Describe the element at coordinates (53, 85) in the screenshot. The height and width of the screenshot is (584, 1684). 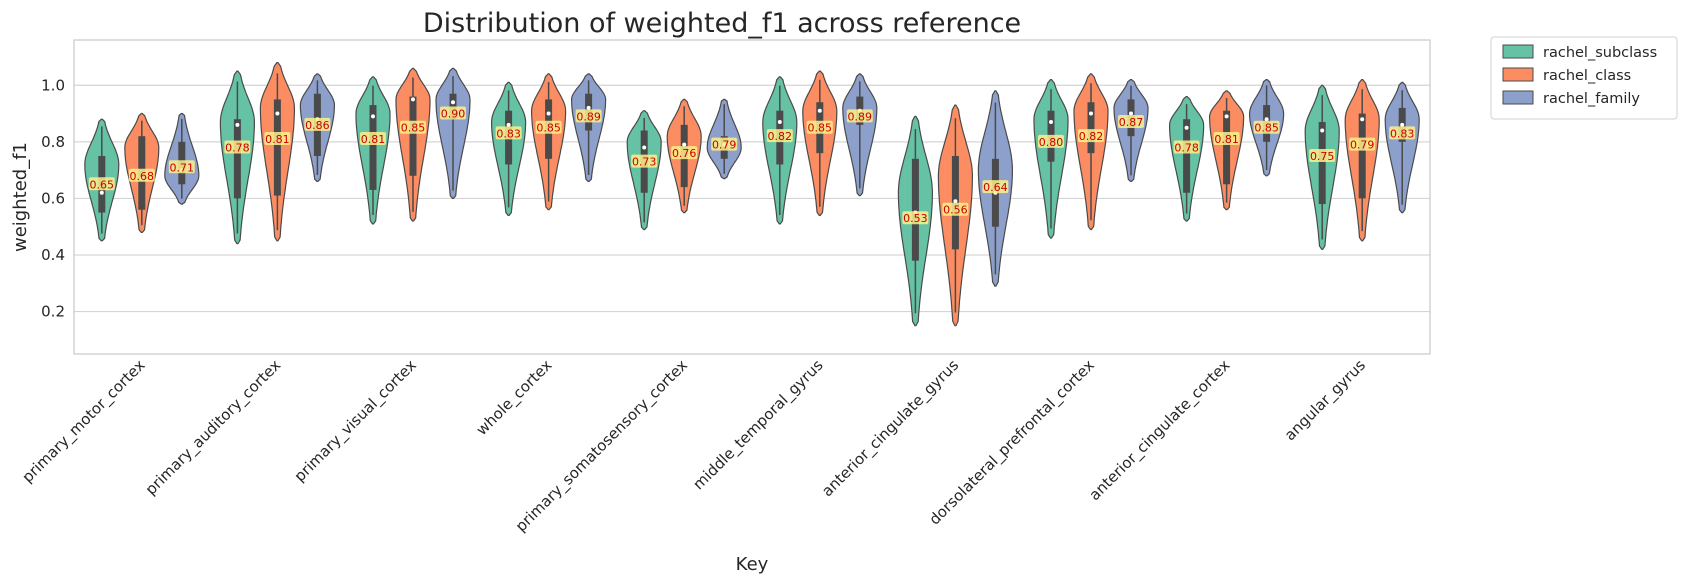
I see `y-tick-label: 1.0` at that location.